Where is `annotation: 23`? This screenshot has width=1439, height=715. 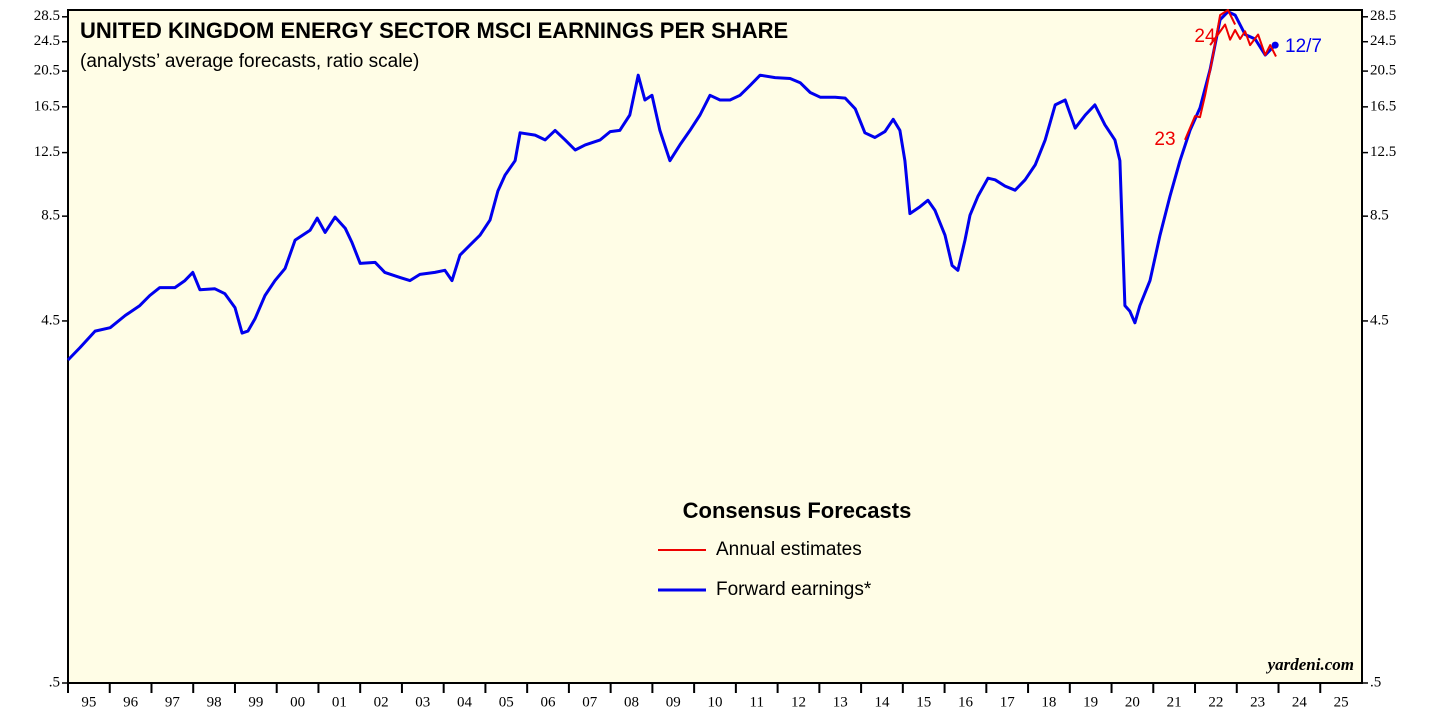 annotation: 23 is located at coordinates (1164, 139).